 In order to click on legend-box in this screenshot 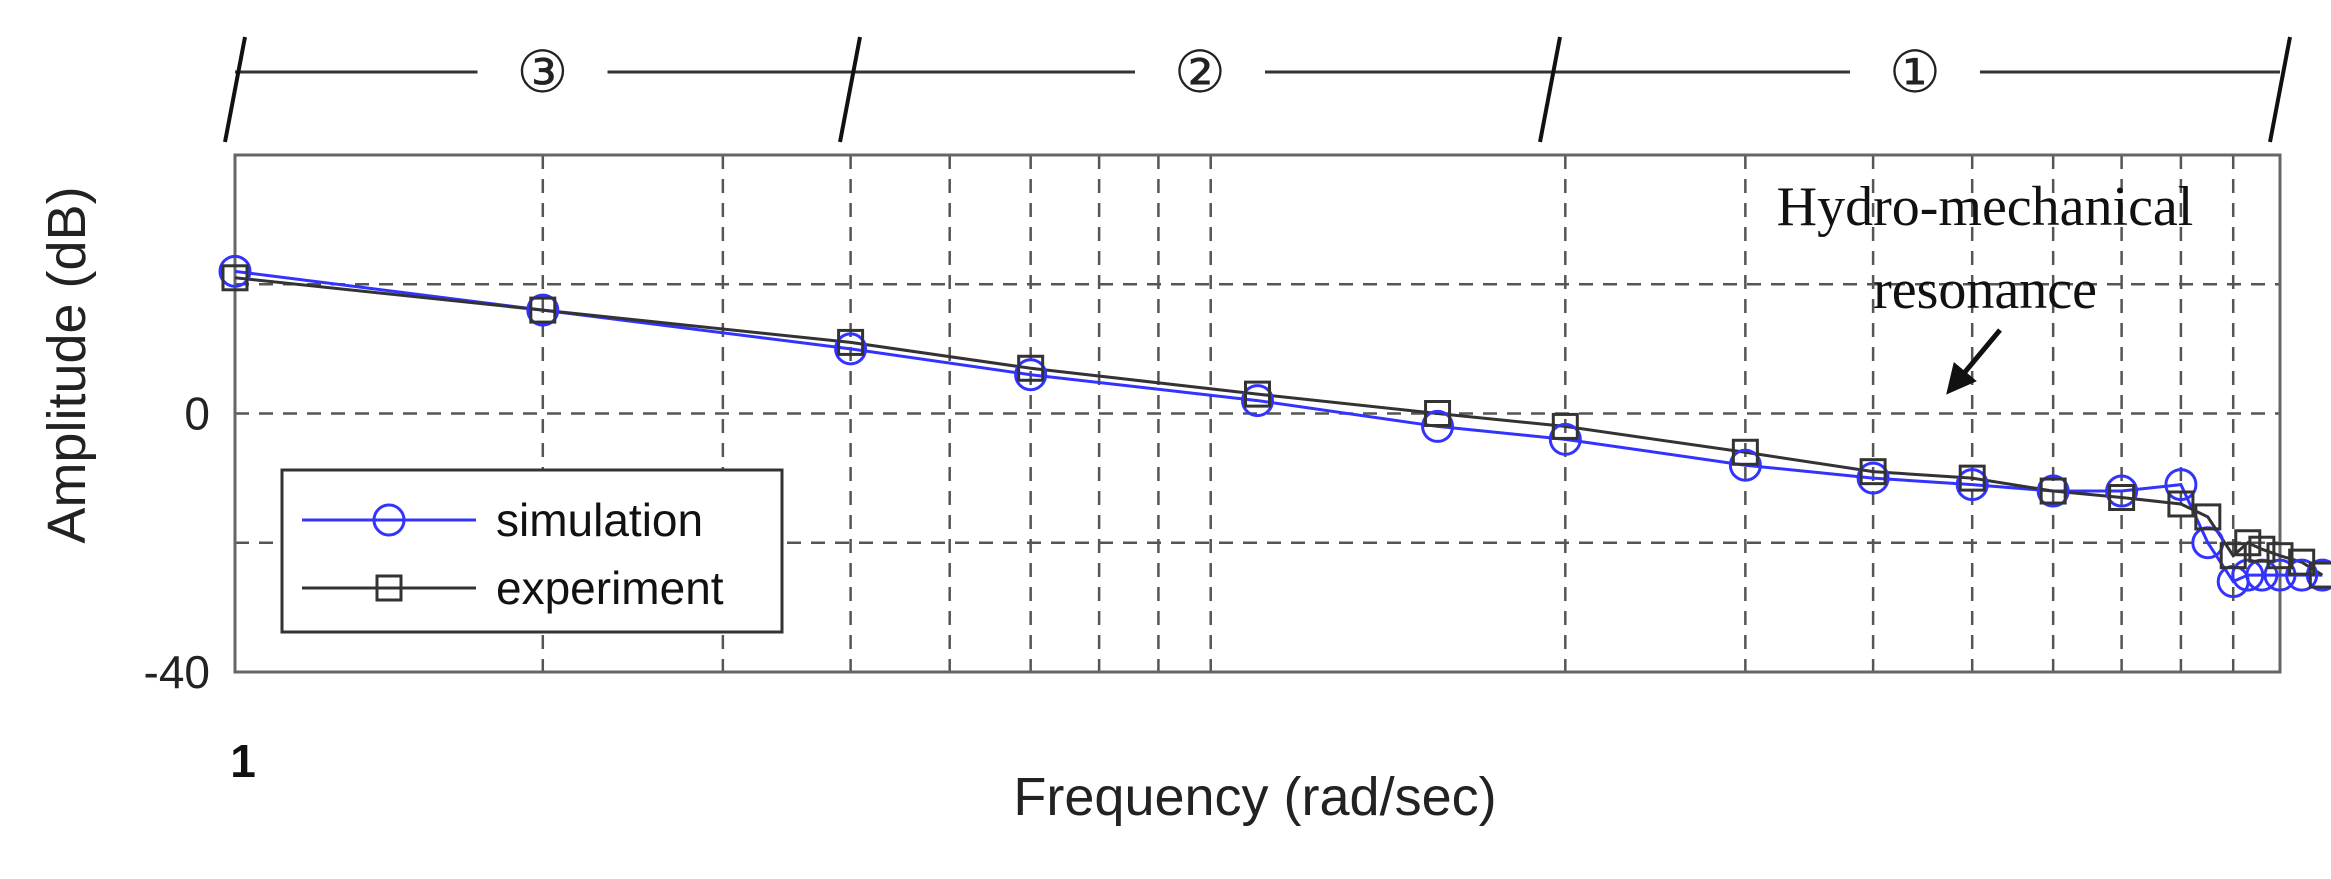, I will do `click(532, 551)`.